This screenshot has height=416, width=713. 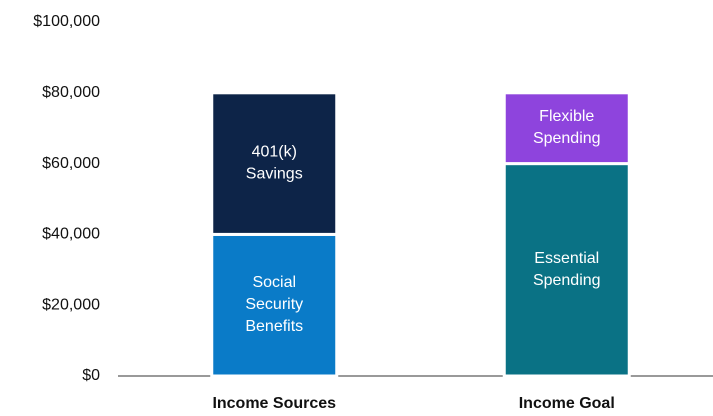 I want to click on y-tick-label: $100,000, so click(x=66, y=21).